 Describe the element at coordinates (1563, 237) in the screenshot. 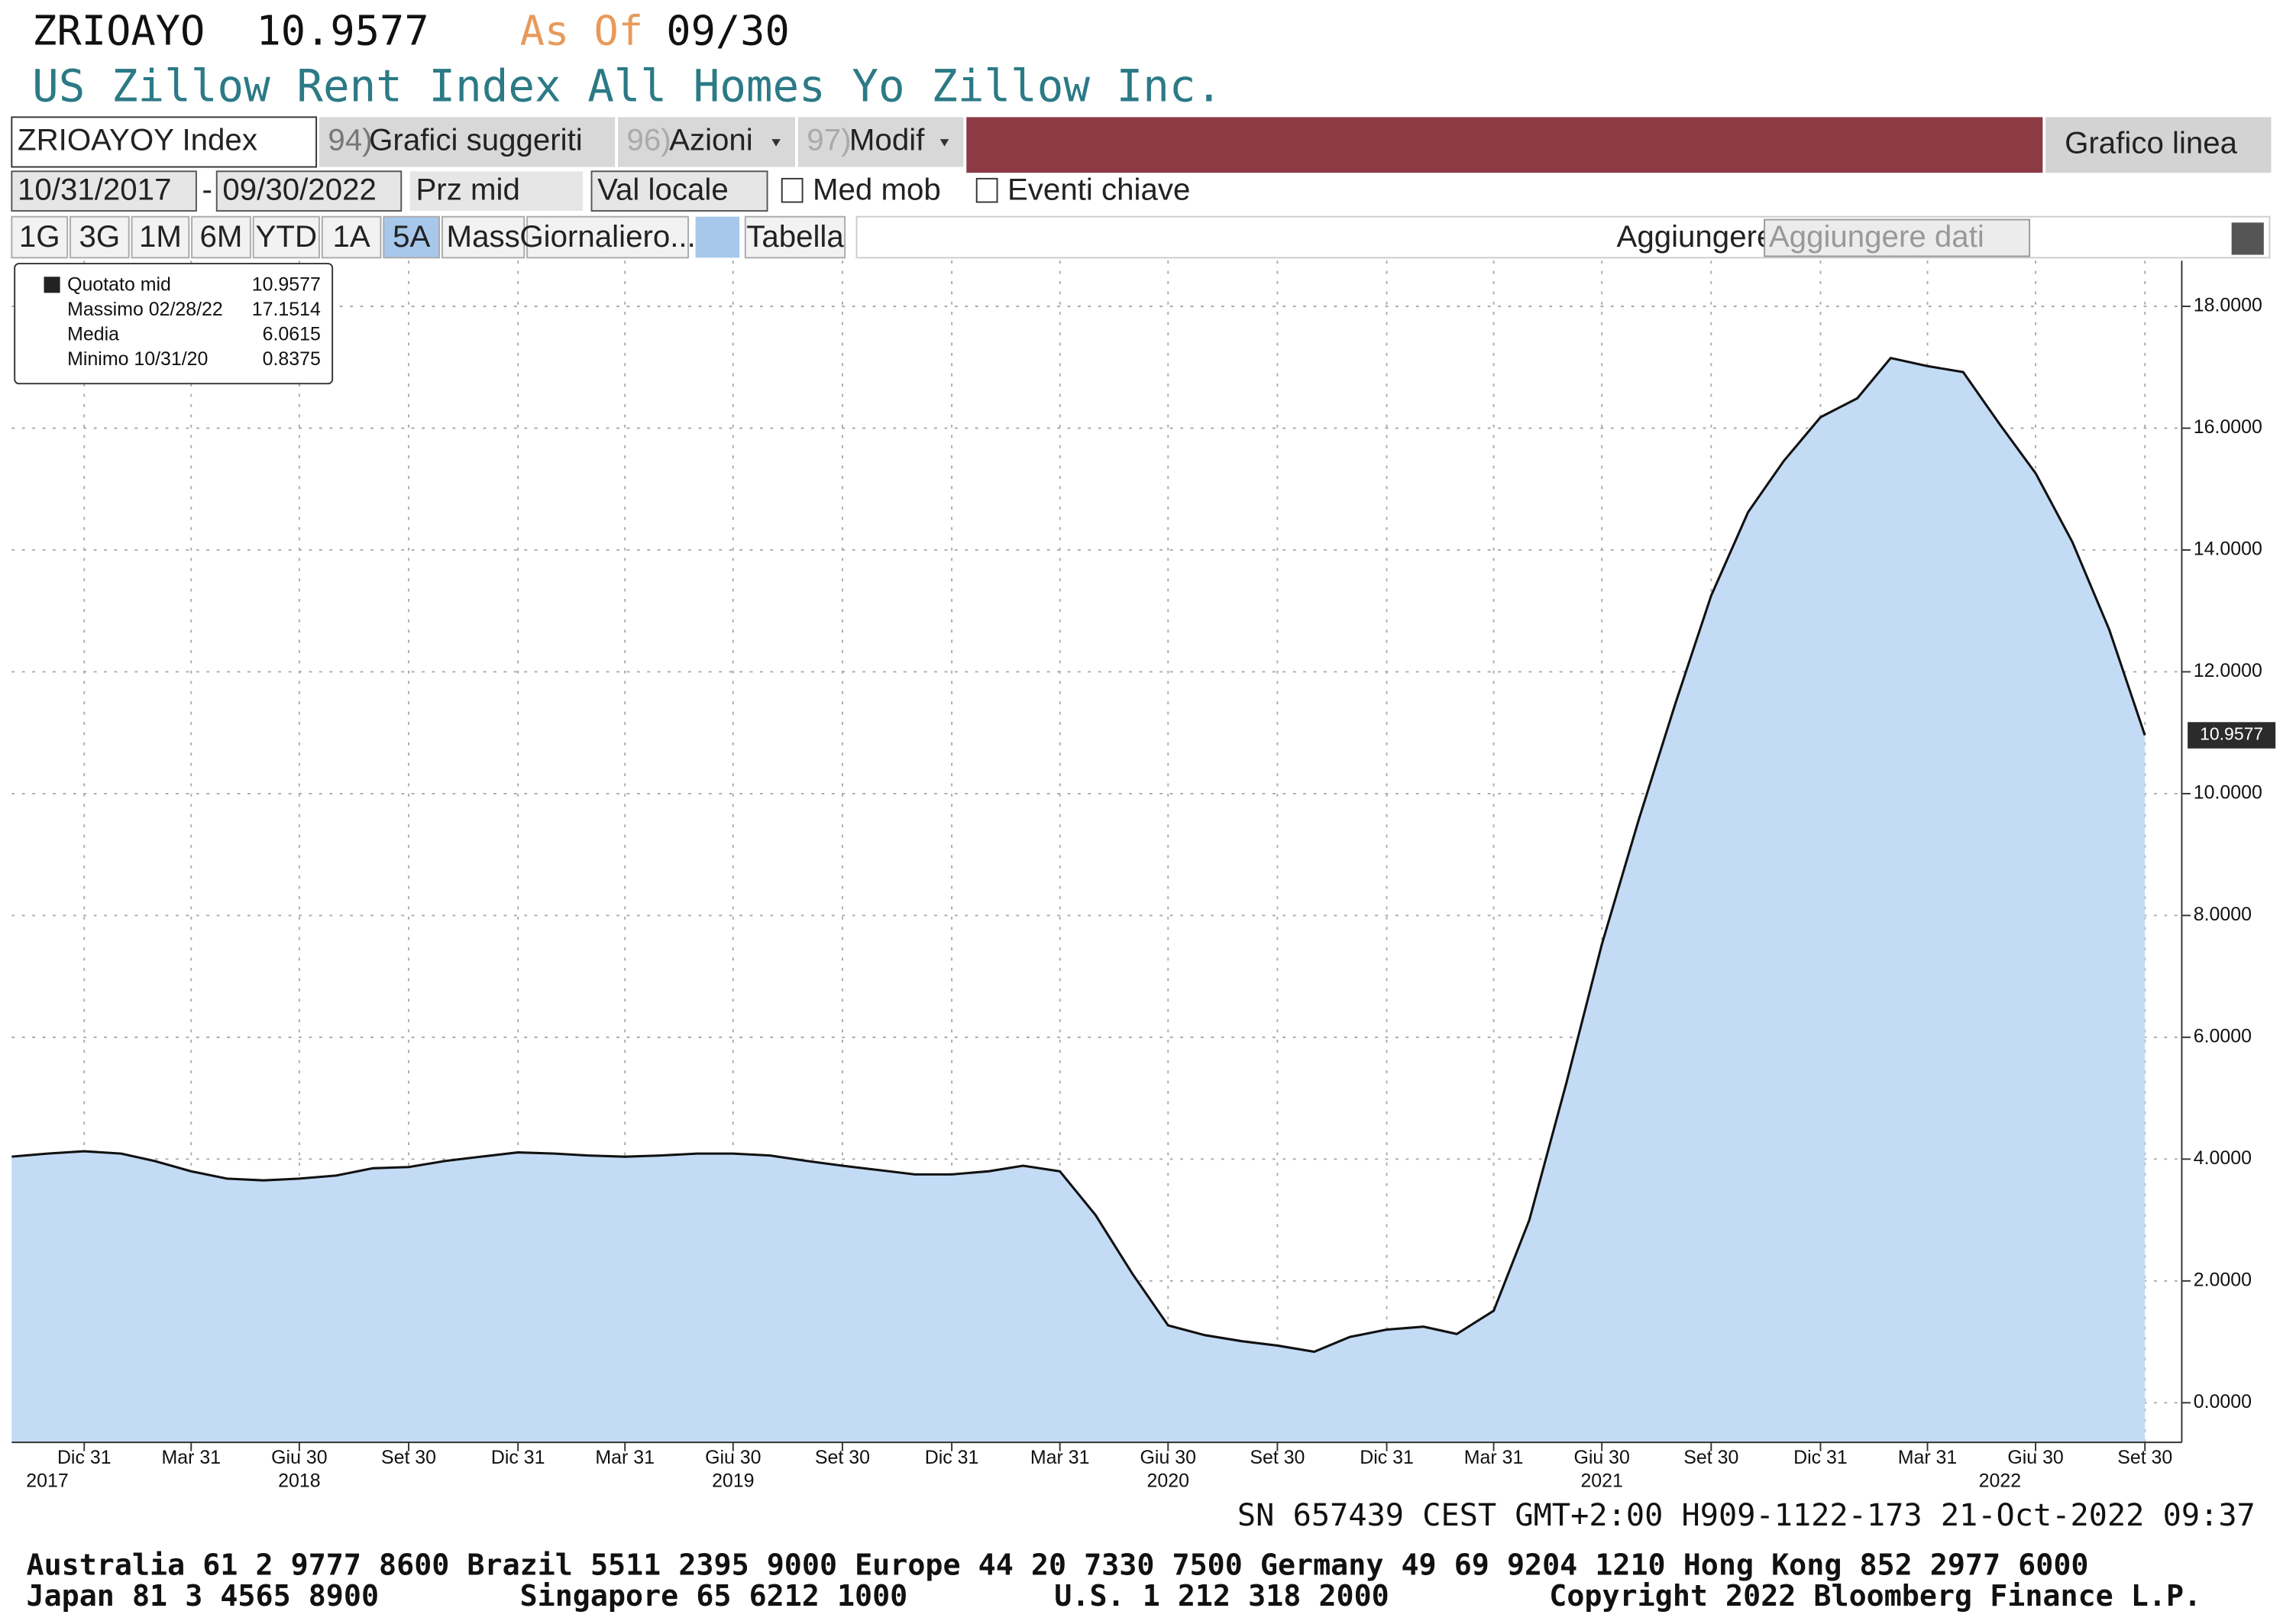

I see `add-bar` at that location.